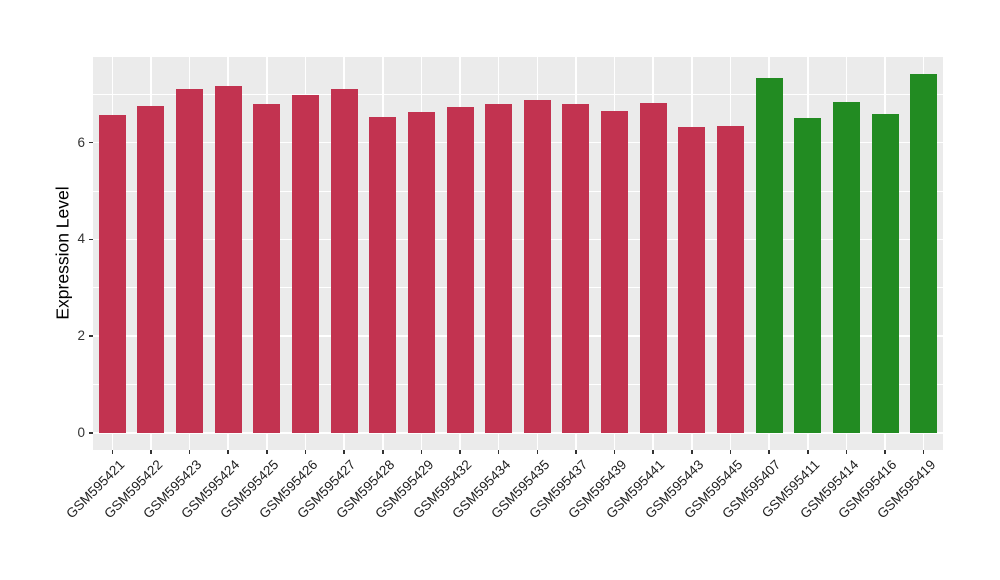  What do you see at coordinates (615, 271) in the screenshot?
I see `bar-GSM595439` at bounding box center [615, 271].